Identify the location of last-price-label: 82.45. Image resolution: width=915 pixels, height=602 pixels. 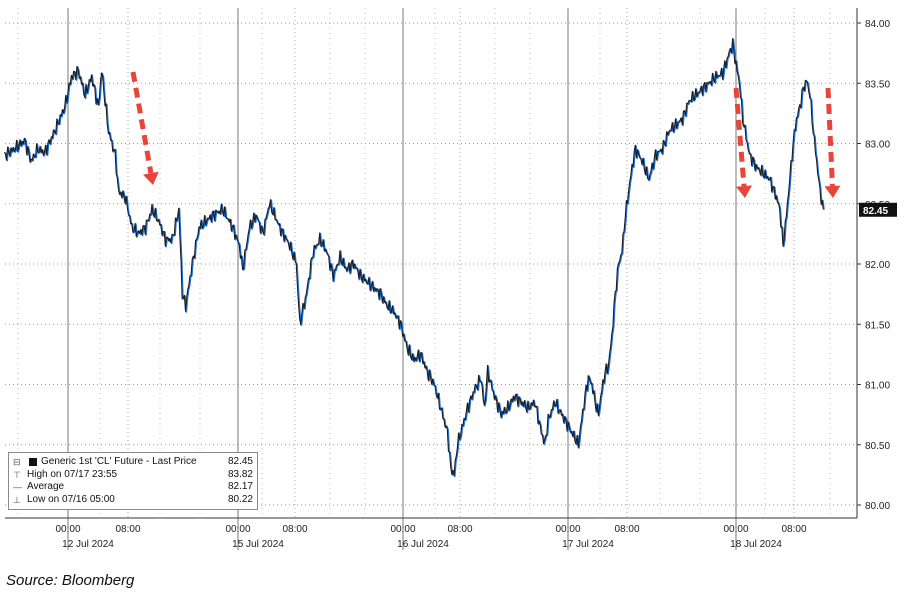
(875, 211).